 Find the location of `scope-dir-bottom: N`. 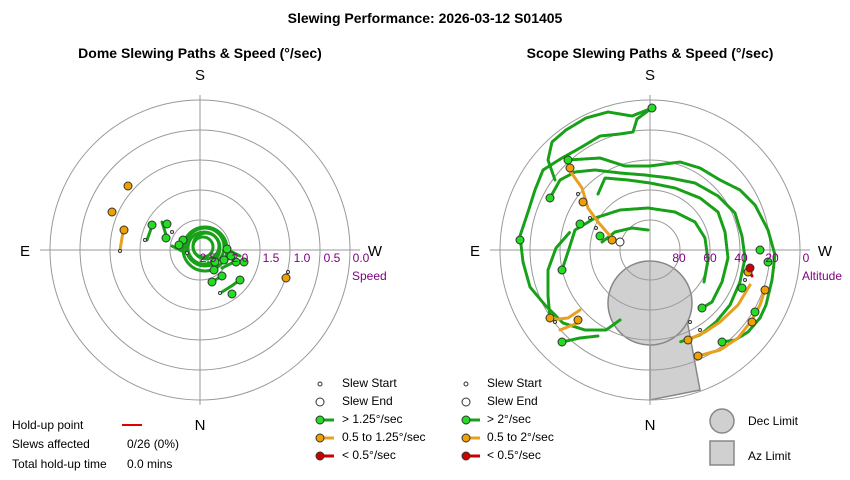

scope-dir-bottom: N is located at coordinates (650, 425).